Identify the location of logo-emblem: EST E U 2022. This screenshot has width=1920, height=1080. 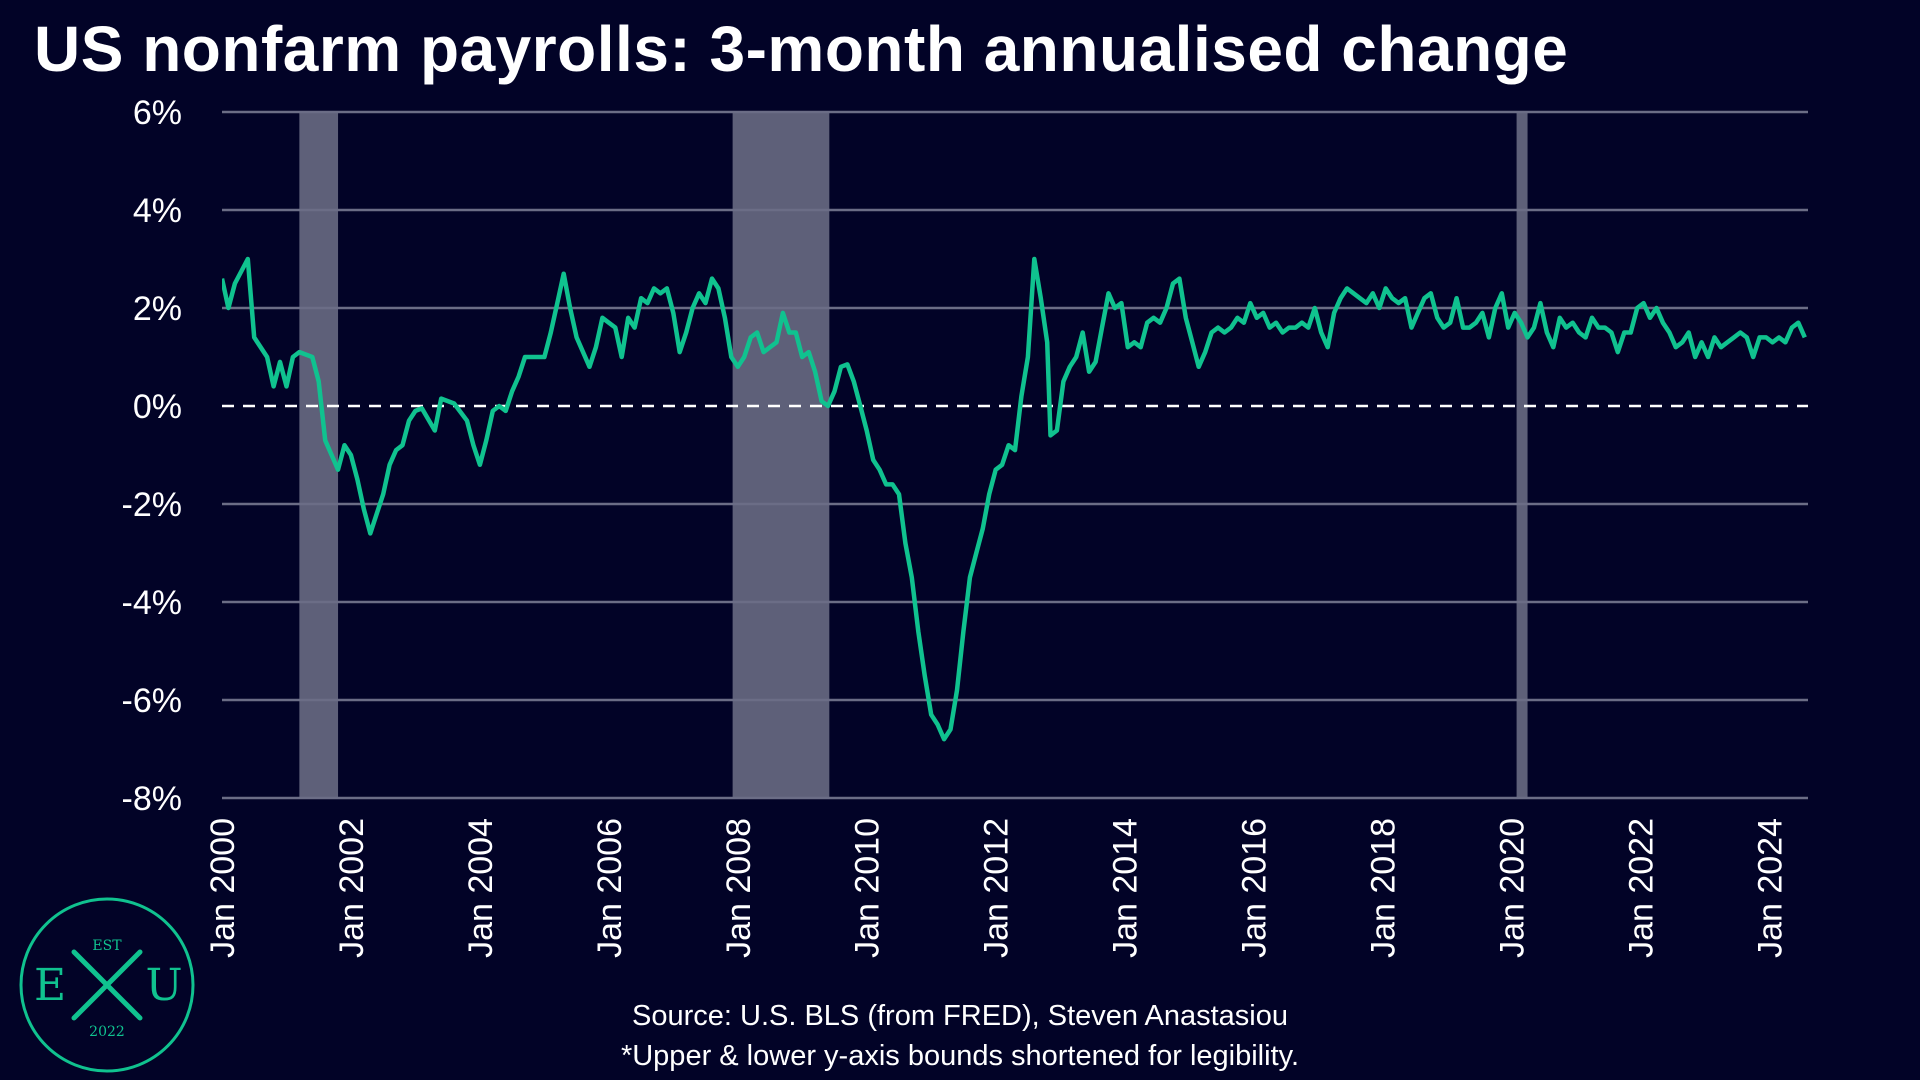
(107, 985).